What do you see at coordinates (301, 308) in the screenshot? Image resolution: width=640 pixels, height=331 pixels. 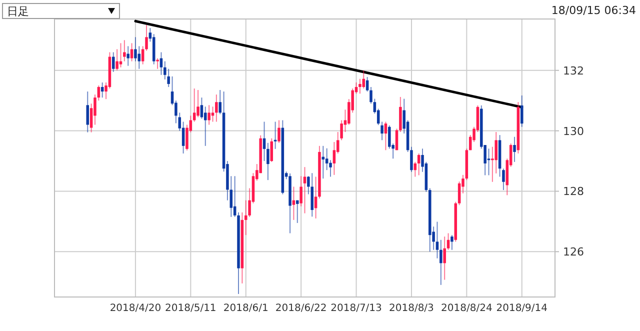 I see `x-tick-label: 2018/6/22` at bounding box center [301, 308].